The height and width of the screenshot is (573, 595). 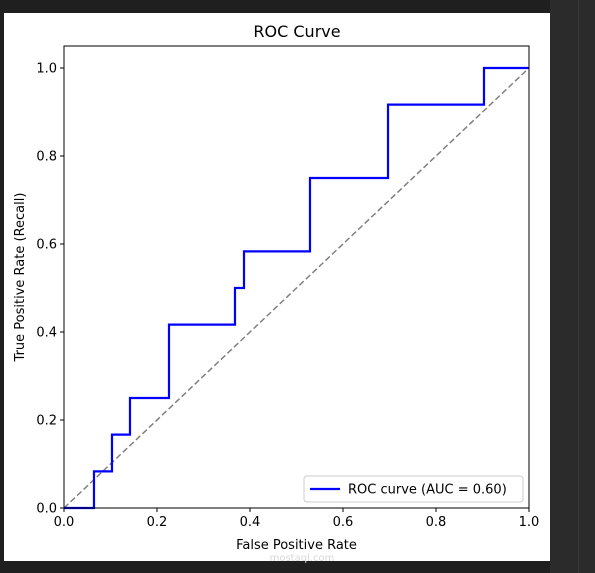 What do you see at coordinates (572, 286) in the screenshot?
I see `right-panel-edge` at bounding box center [572, 286].